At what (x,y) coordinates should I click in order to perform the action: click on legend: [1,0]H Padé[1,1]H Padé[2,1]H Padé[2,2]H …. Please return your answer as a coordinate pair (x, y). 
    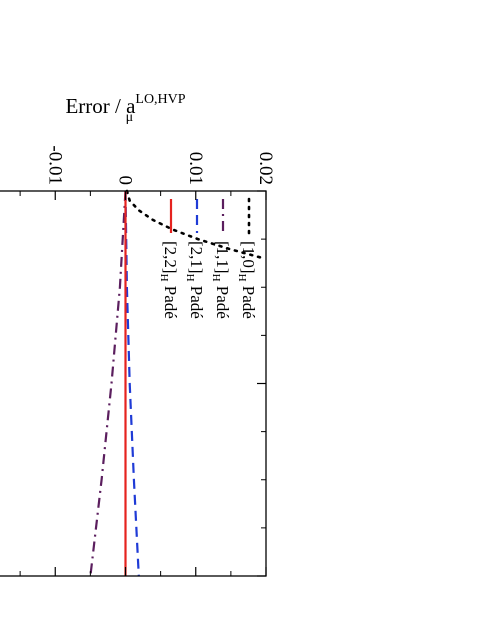
    Looking at the image, I should click on (208, 258).